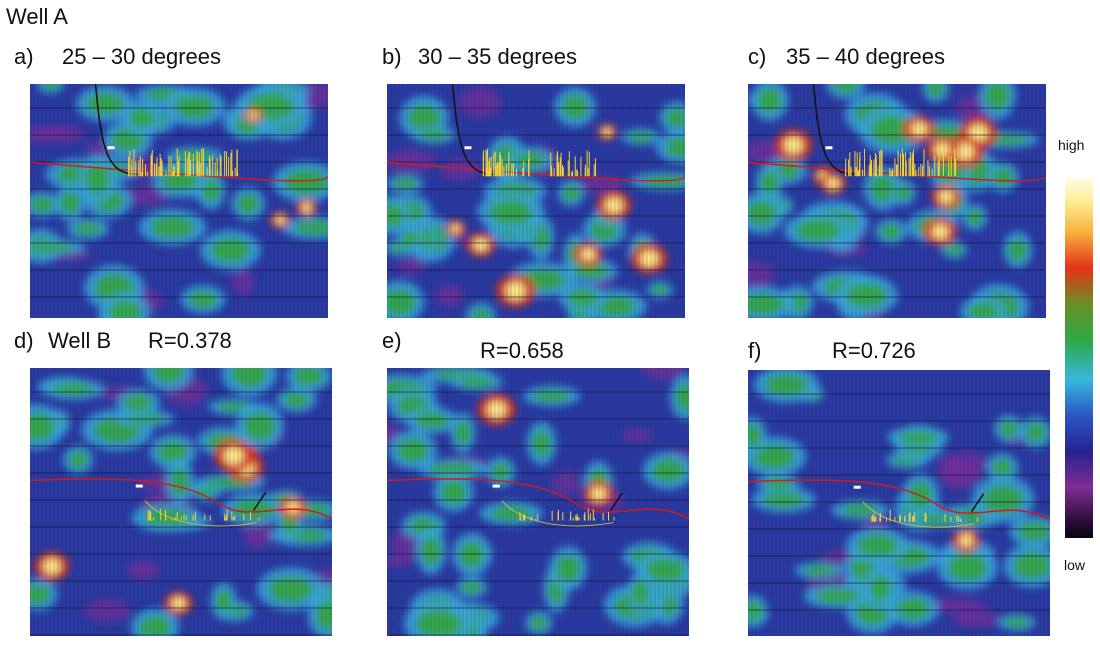 This screenshot has width=1100, height=650. I want to click on panel-a-label: a), so click(24, 56).